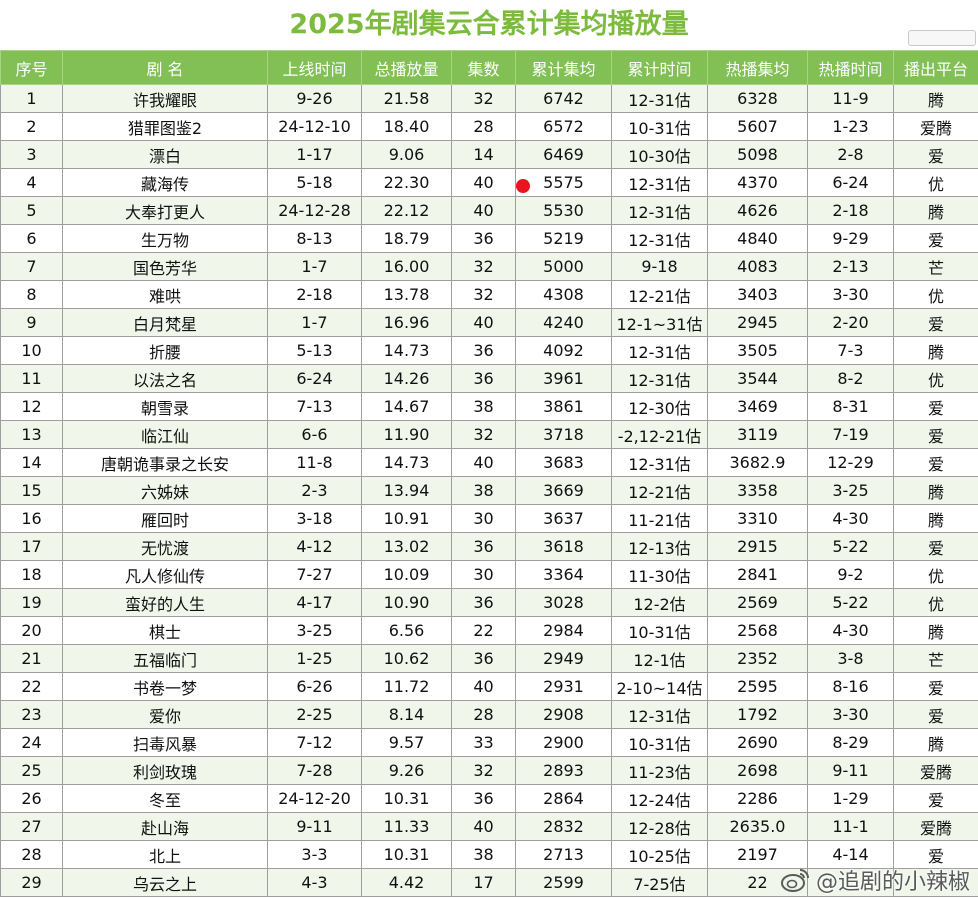 This screenshot has width=978, height=900. Describe the element at coordinates (31, 154) in the screenshot. I see `cell-rank: 3` at that location.